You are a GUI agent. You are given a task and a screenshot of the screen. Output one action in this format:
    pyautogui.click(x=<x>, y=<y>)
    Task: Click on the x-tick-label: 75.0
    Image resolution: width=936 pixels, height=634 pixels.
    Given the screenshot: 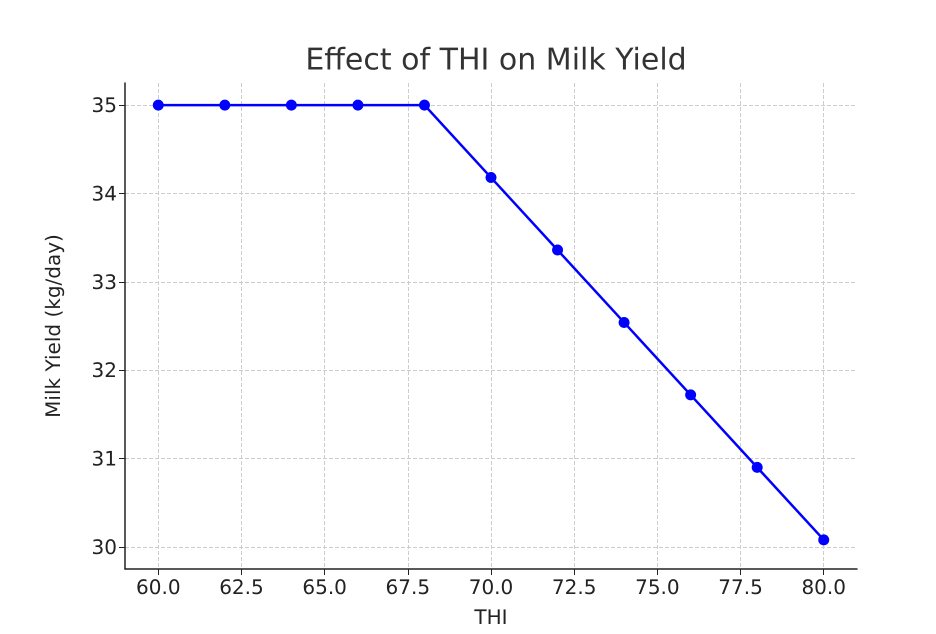 What is the action you would take?
    pyautogui.click(x=657, y=587)
    